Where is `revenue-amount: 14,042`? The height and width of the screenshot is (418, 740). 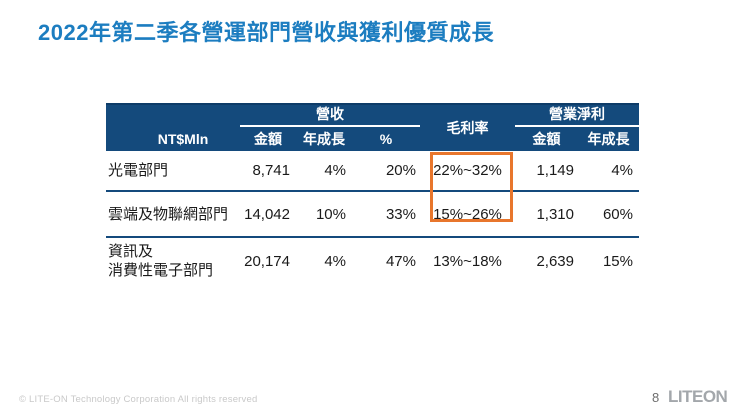
revenue-amount: 14,042 is located at coordinates (267, 214).